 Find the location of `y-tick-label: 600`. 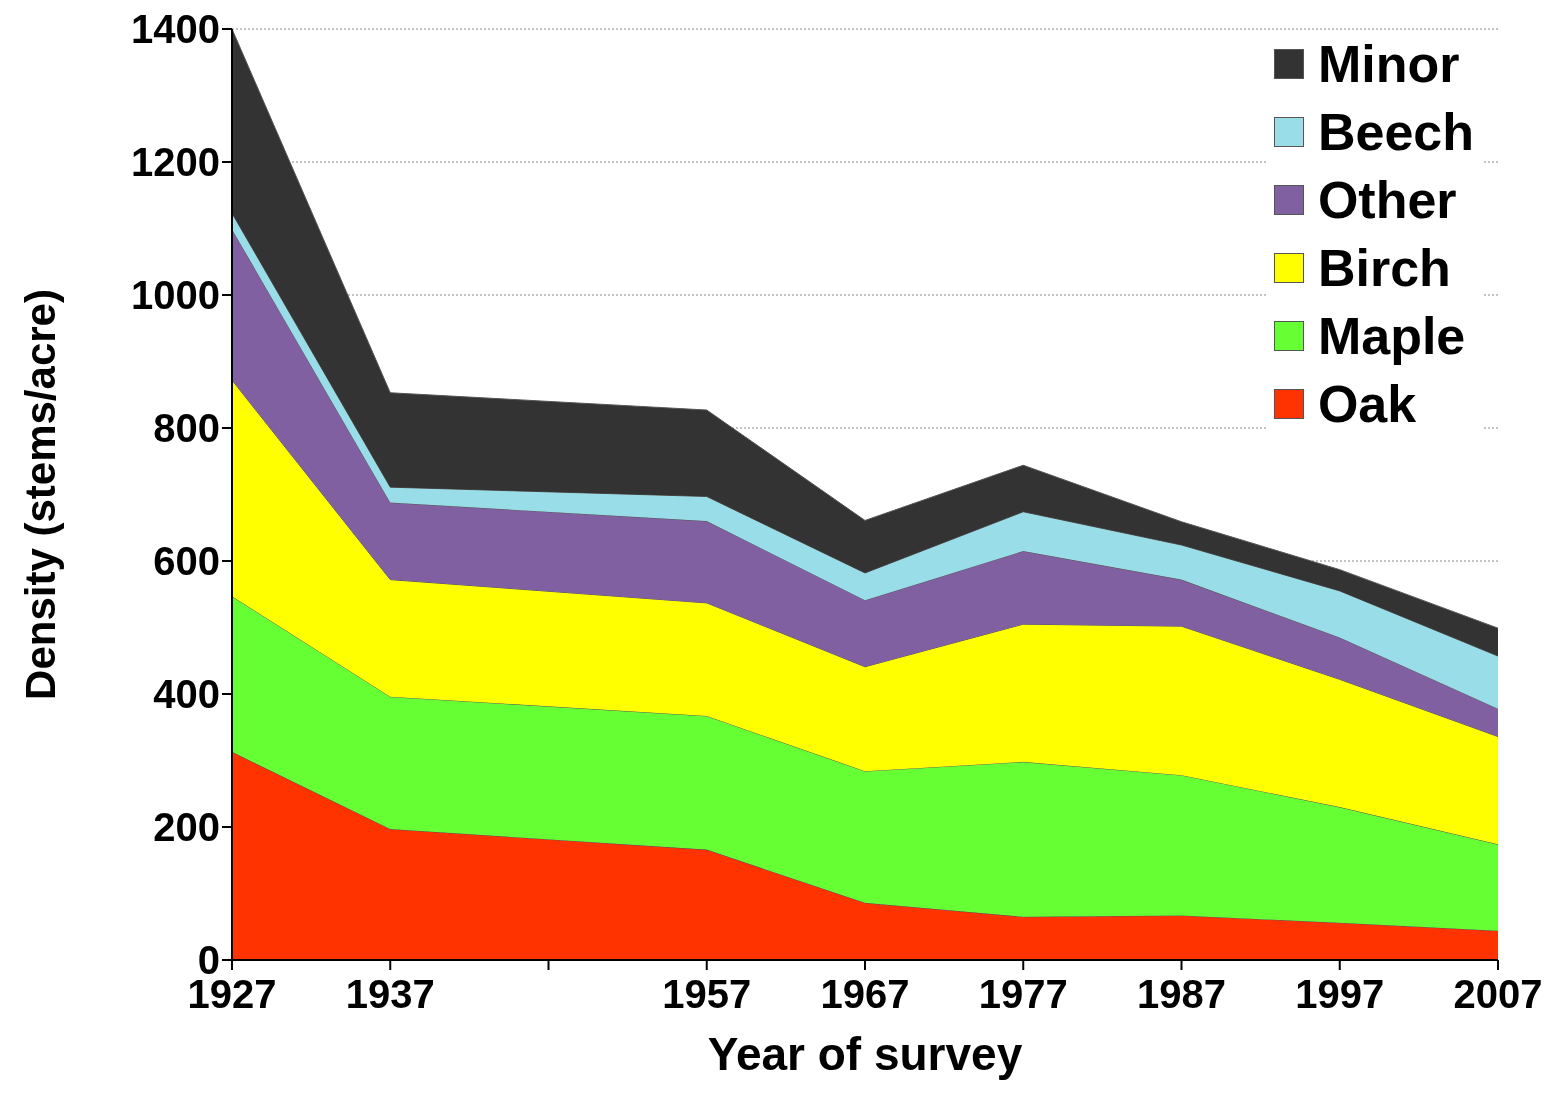

y-tick-label: 600 is located at coordinates (186, 561).